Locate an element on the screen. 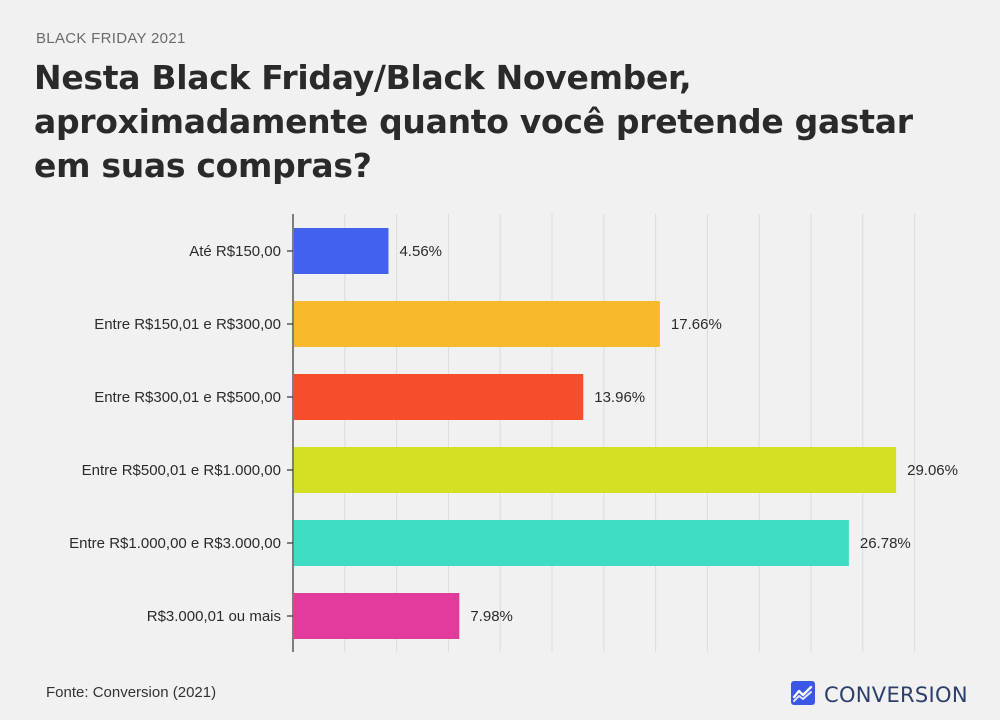  chart-trend-icon is located at coordinates (803, 695).